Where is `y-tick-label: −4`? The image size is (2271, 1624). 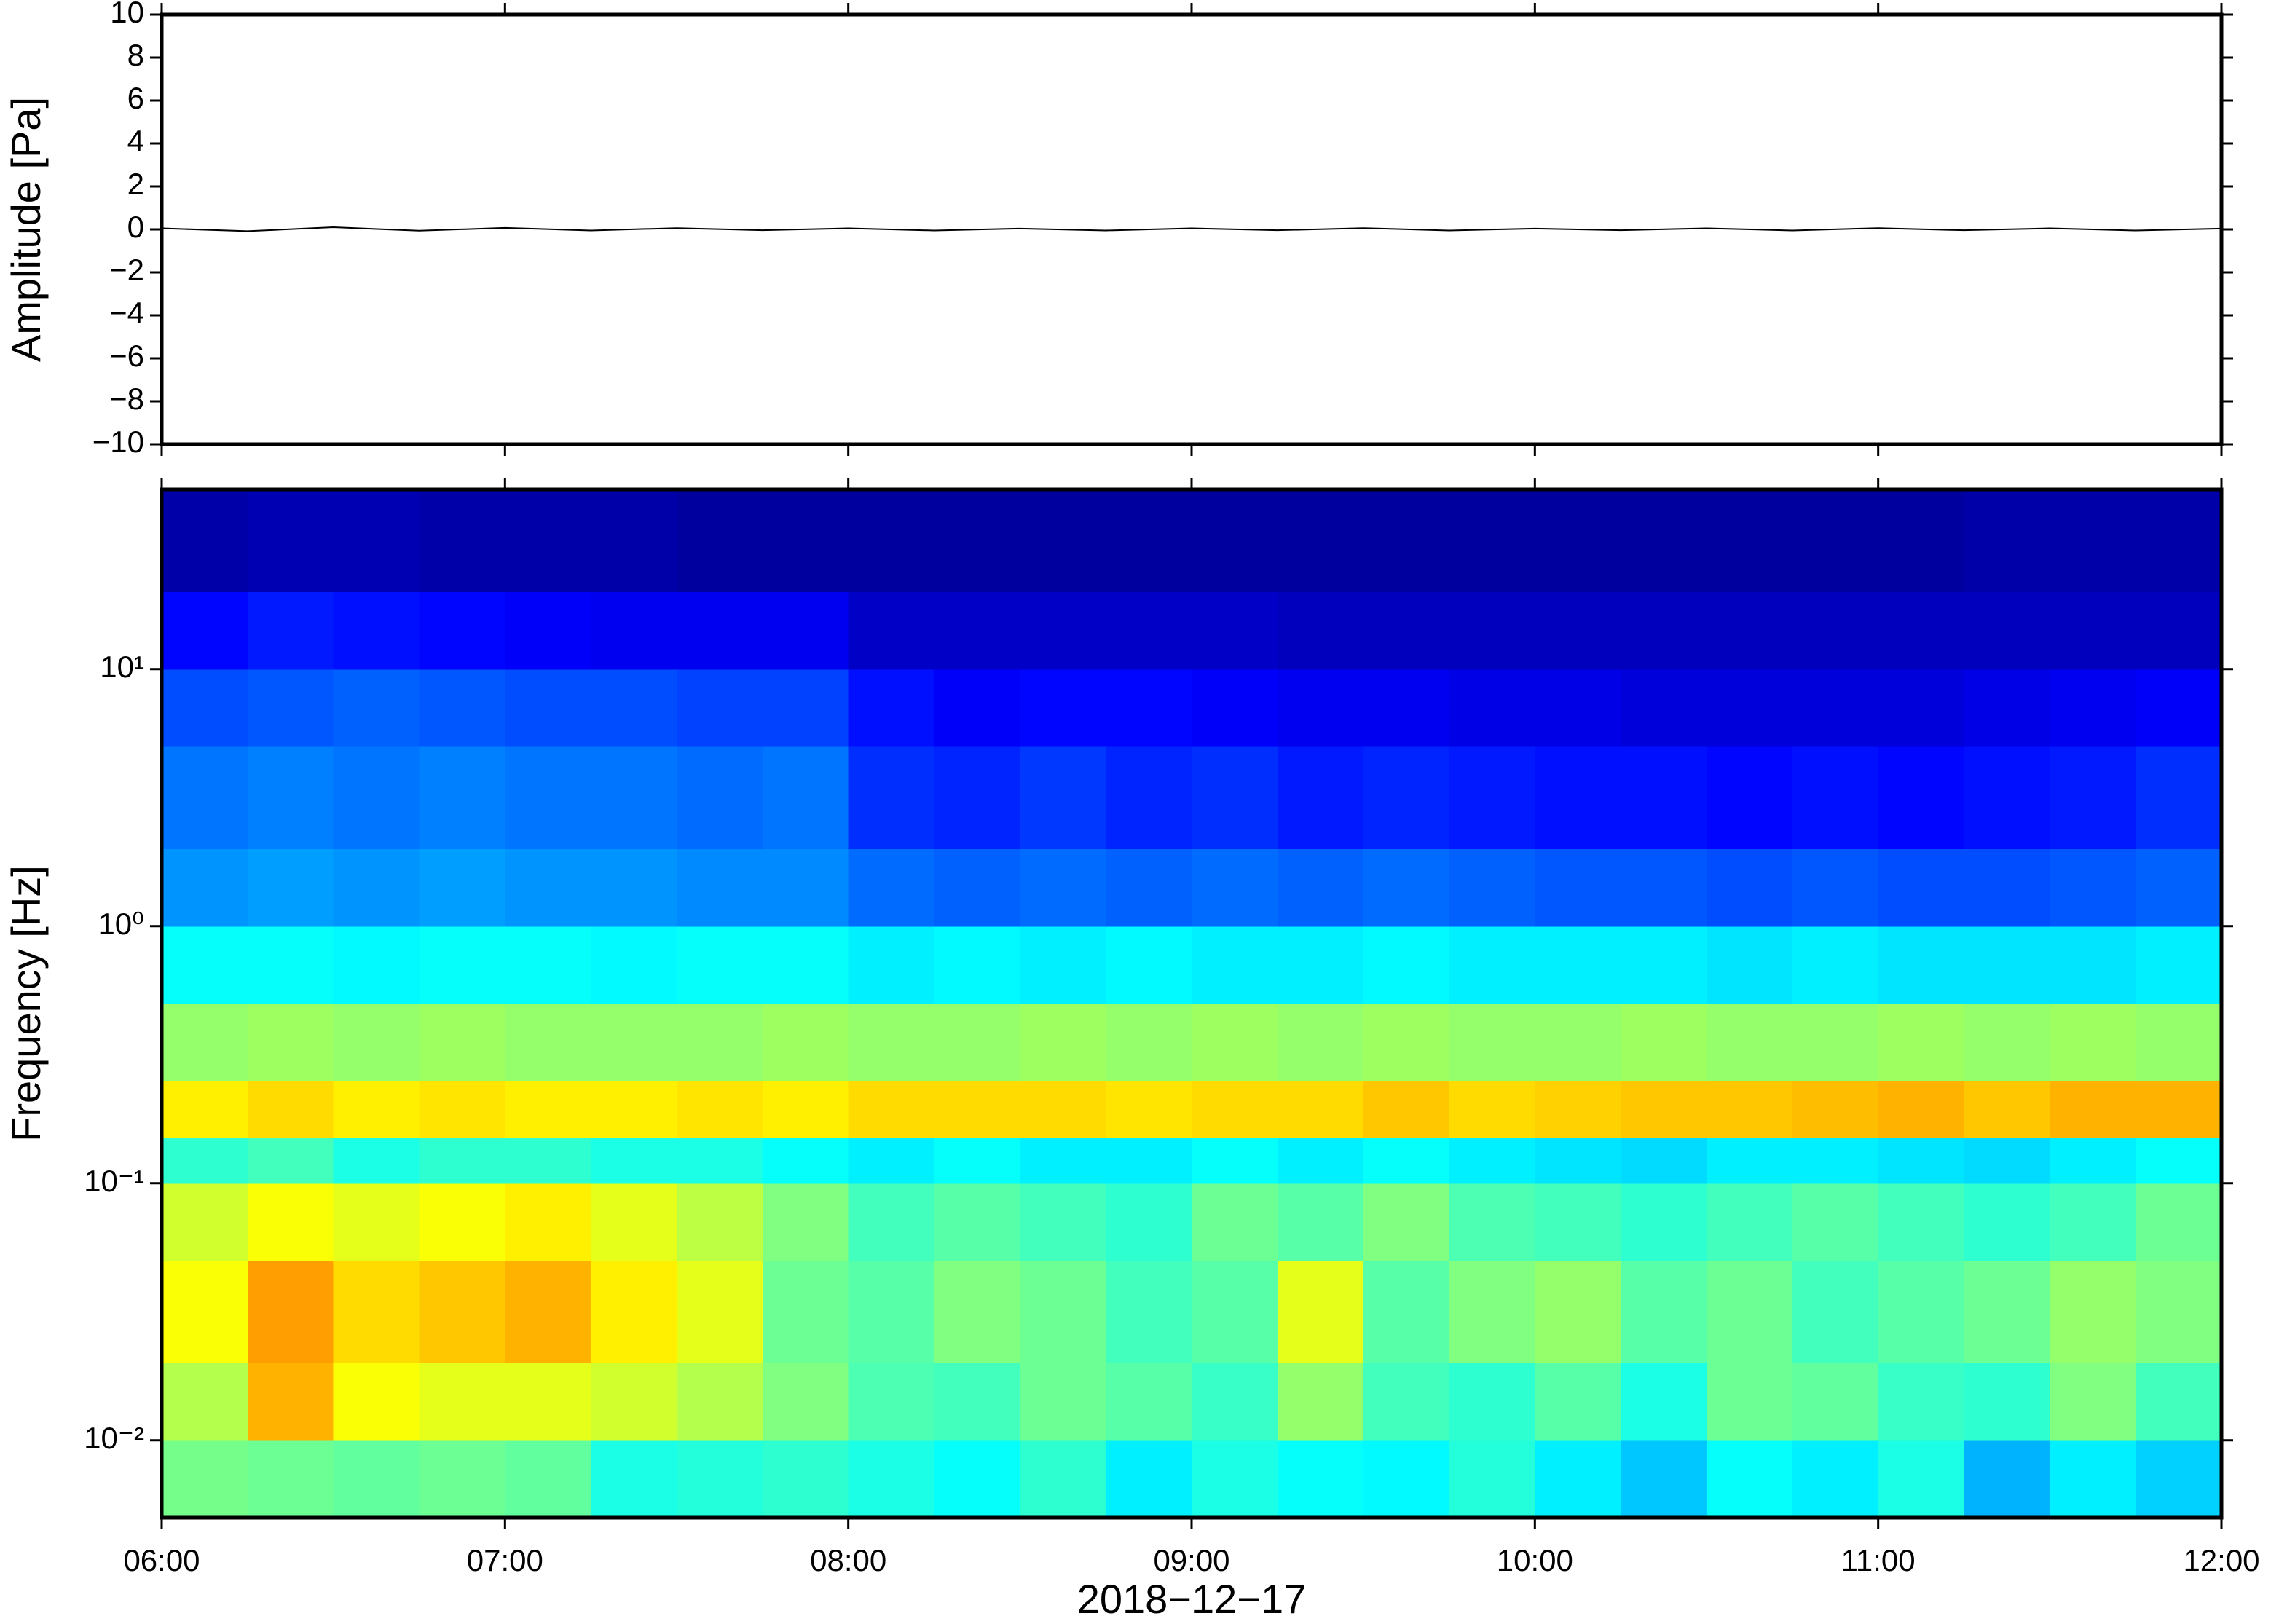
y-tick-label: −4 is located at coordinates (127, 313).